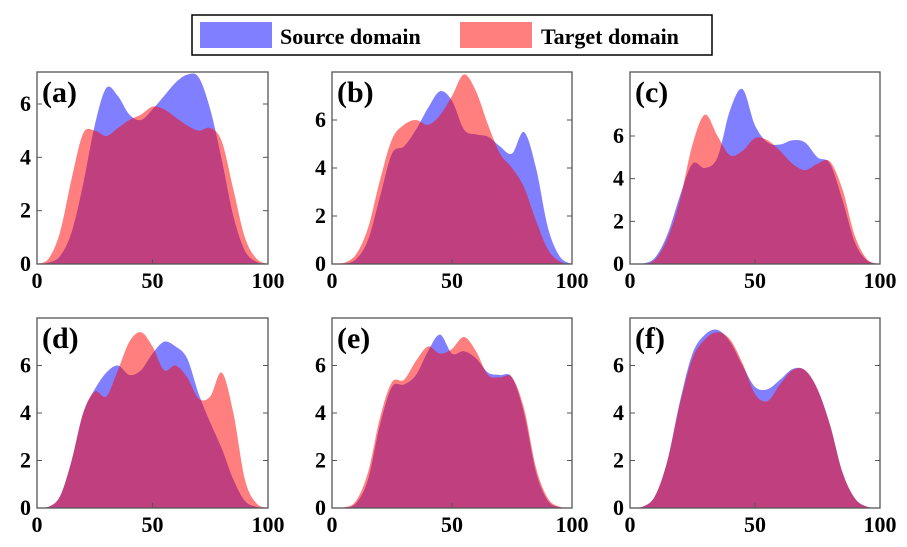  What do you see at coordinates (353, 338) in the screenshot?
I see `subplot-label: (e)` at bounding box center [353, 338].